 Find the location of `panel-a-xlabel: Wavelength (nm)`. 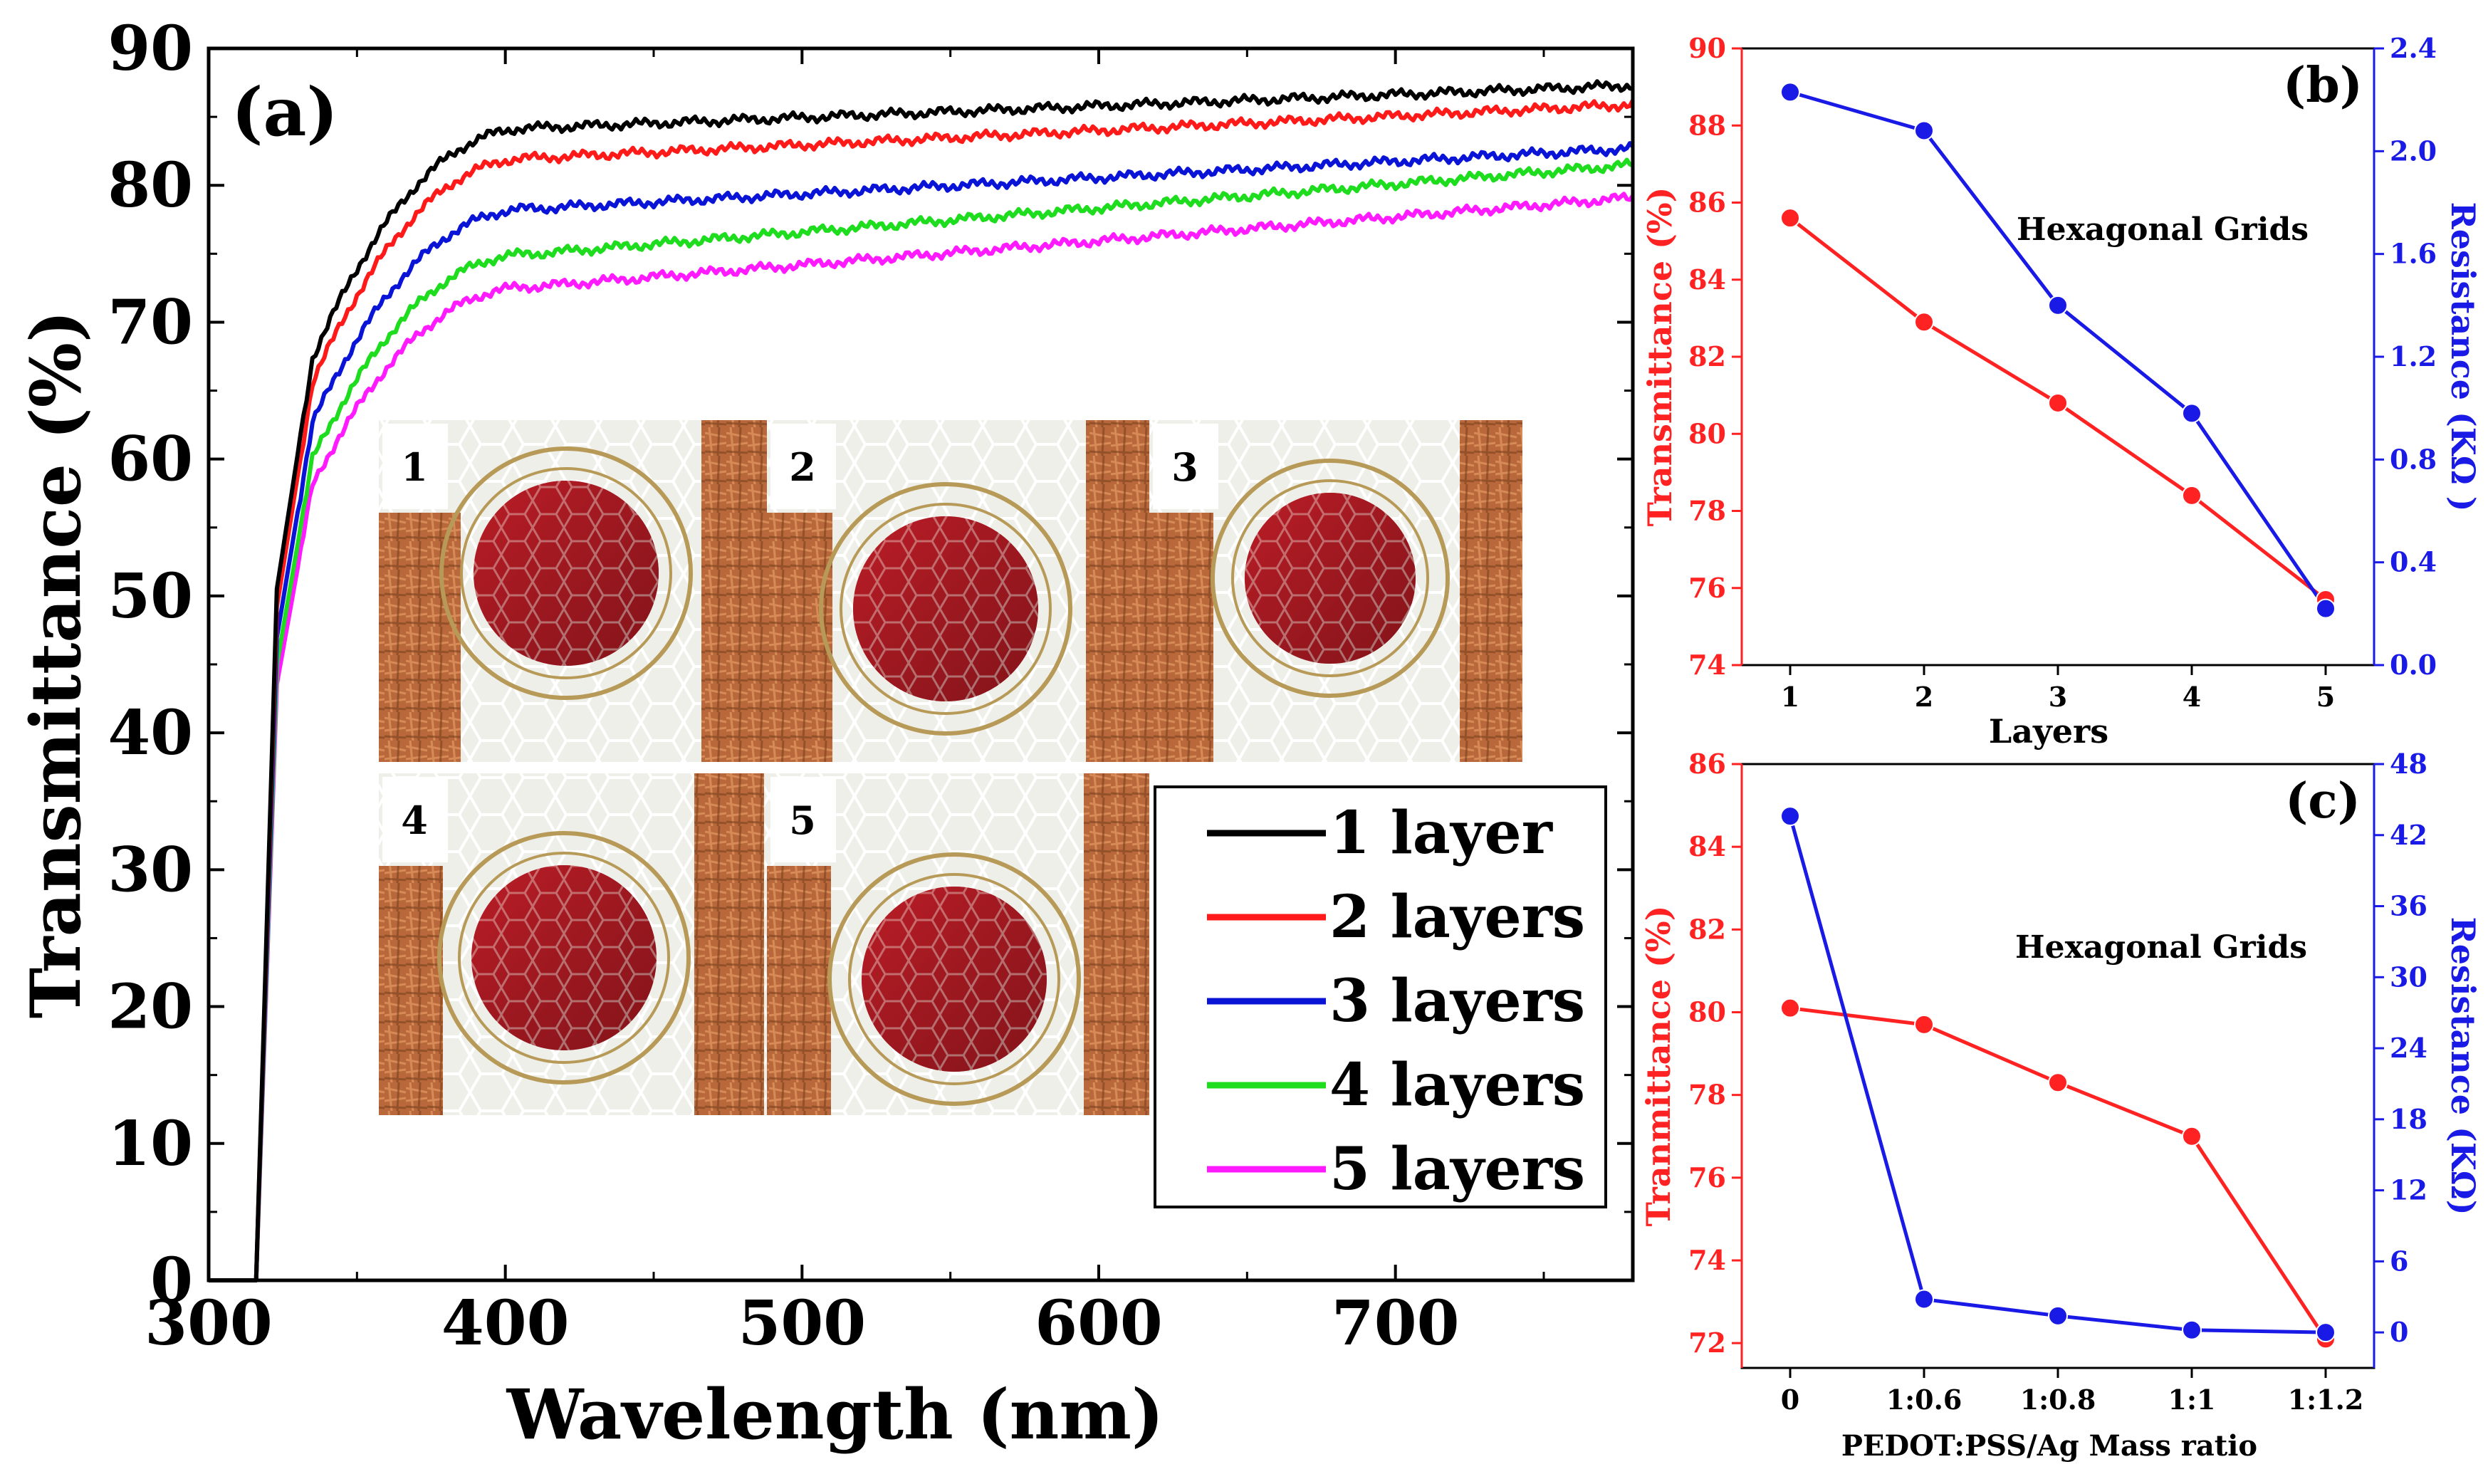

panel-a-xlabel: Wavelength (nm) is located at coordinates (835, 1414).